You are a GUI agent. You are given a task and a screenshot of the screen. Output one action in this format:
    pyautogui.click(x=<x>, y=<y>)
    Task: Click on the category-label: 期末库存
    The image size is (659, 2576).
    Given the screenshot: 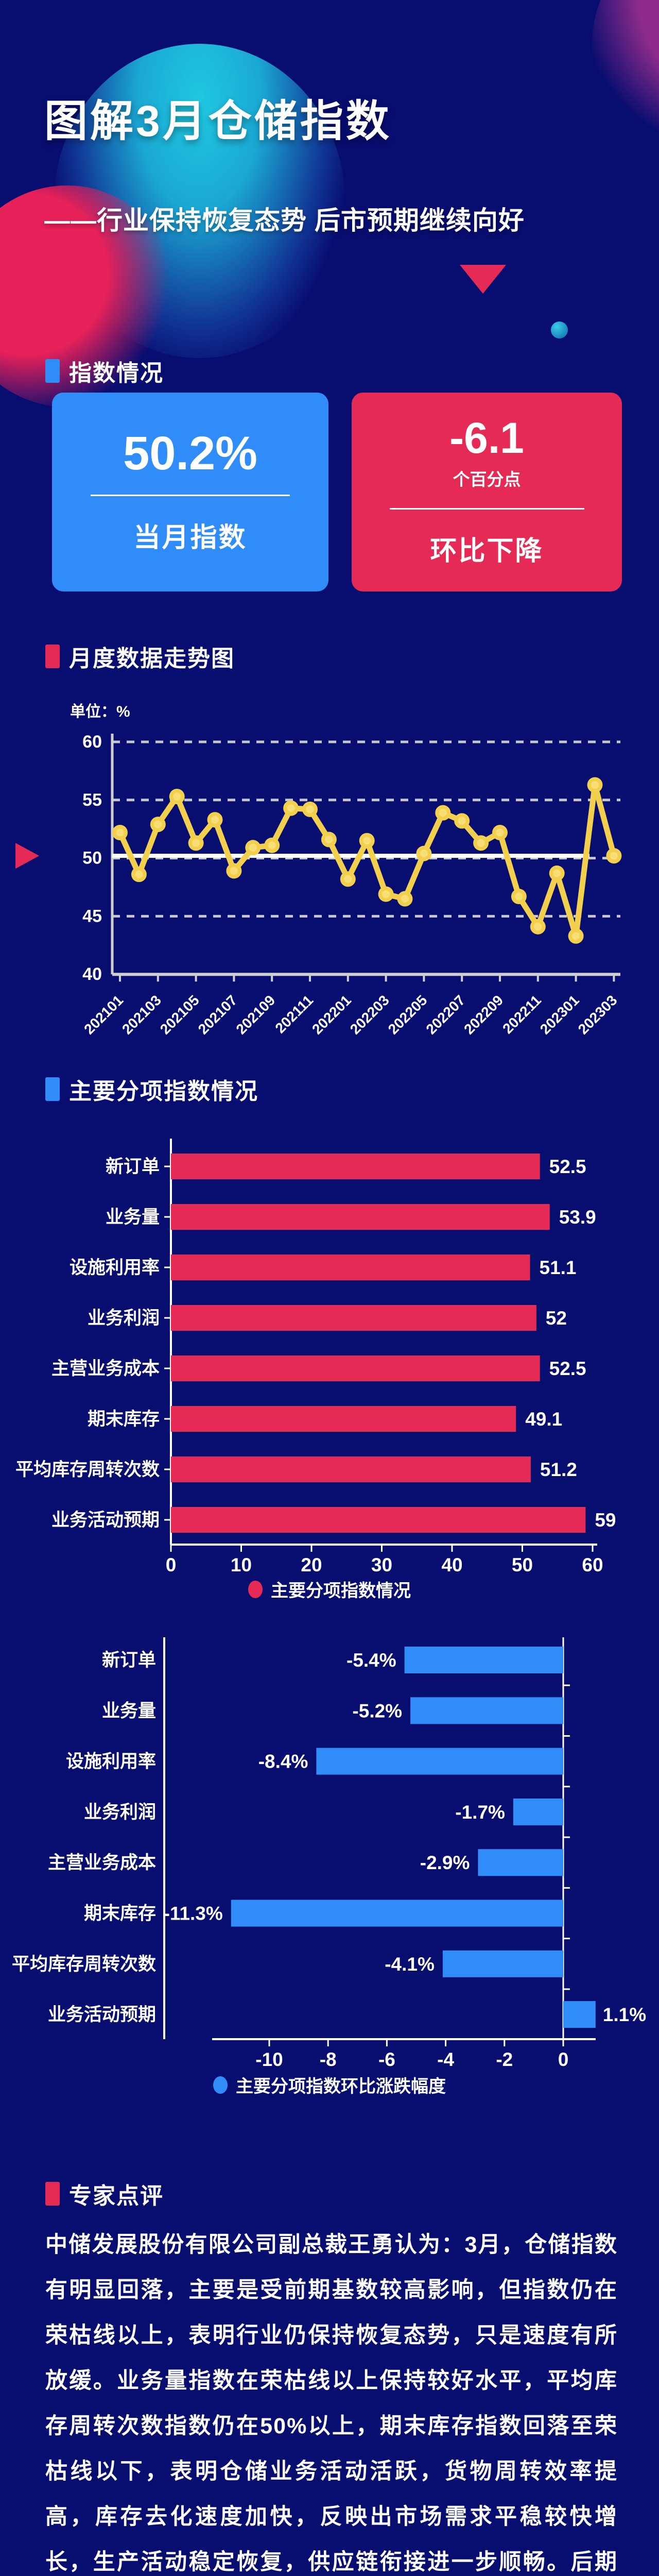 What is the action you would take?
    pyautogui.click(x=120, y=1914)
    